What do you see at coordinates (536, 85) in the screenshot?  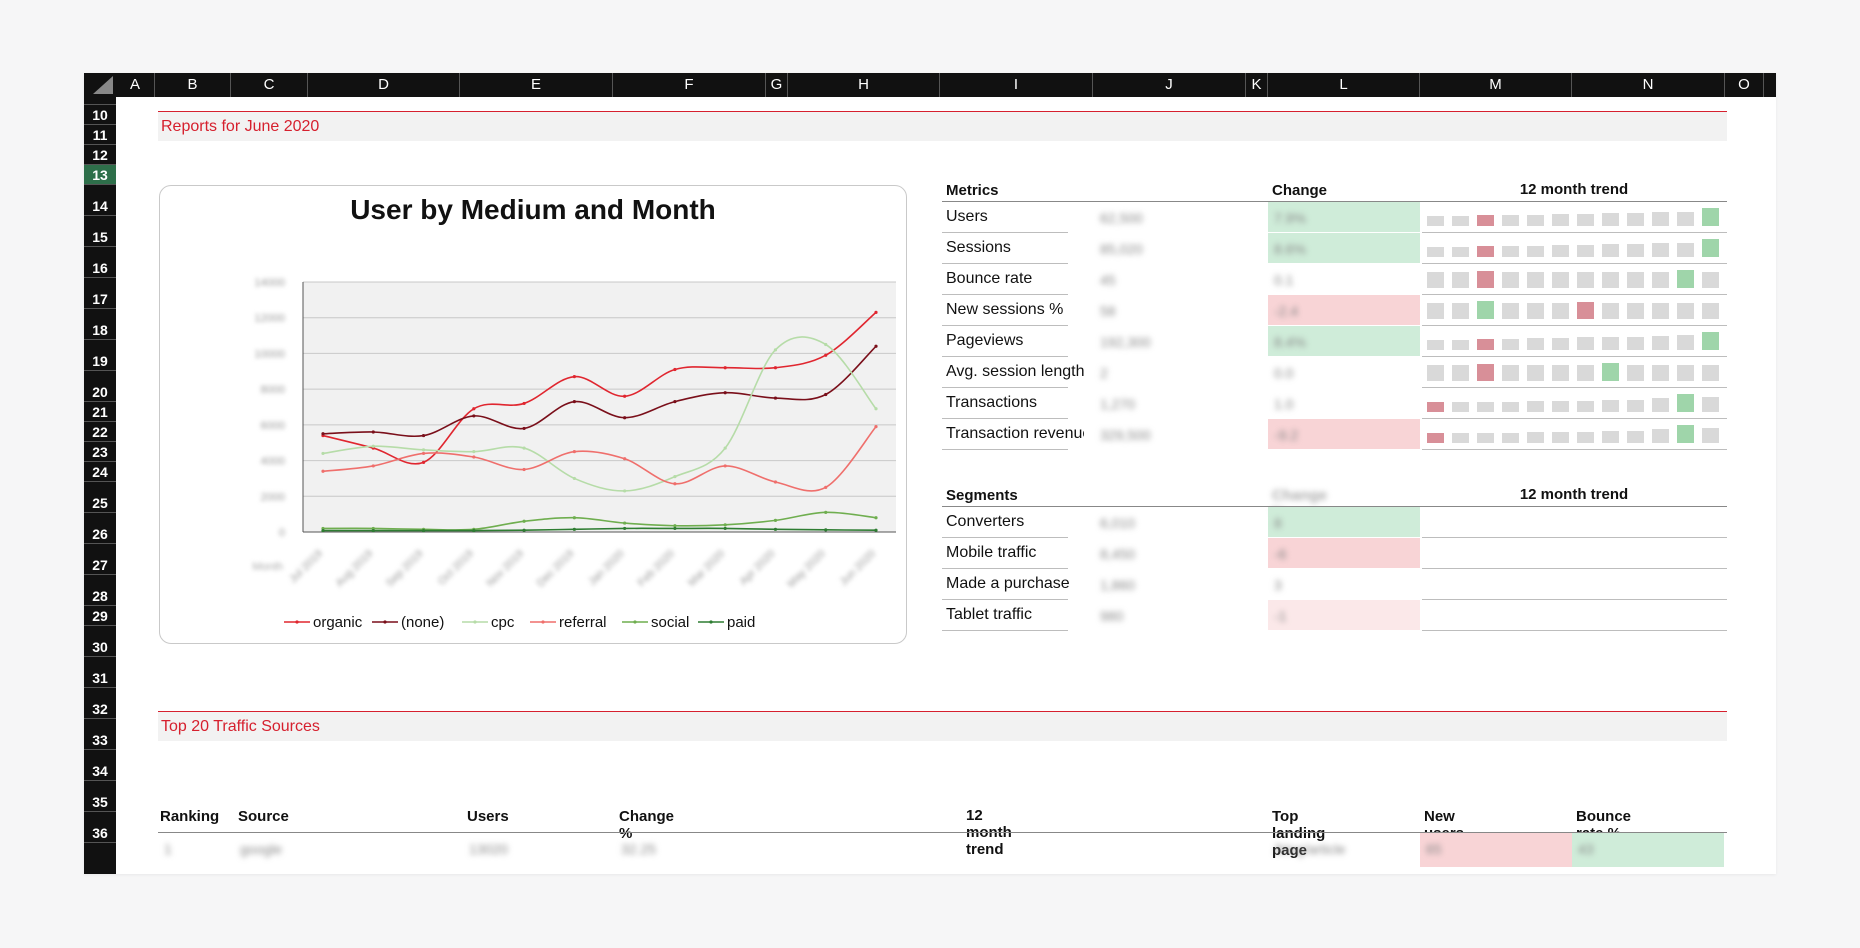 I see `column-header-e: E` at bounding box center [536, 85].